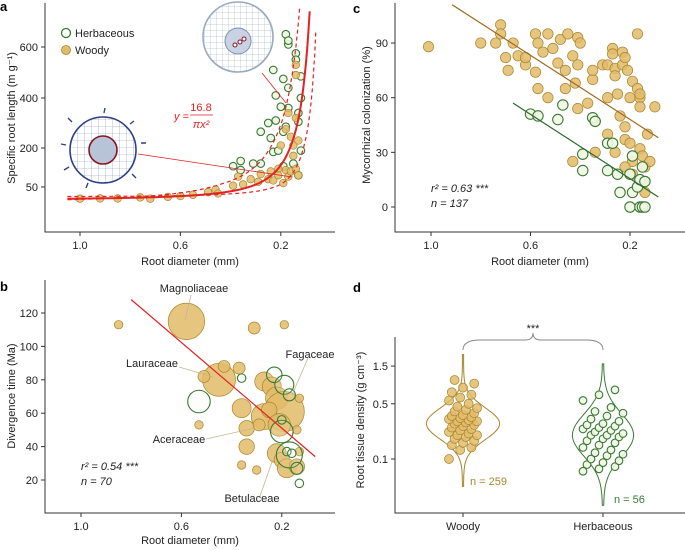 The image size is (685, 550). I want to click on category-label-woody: Woody, so click(463, 527).